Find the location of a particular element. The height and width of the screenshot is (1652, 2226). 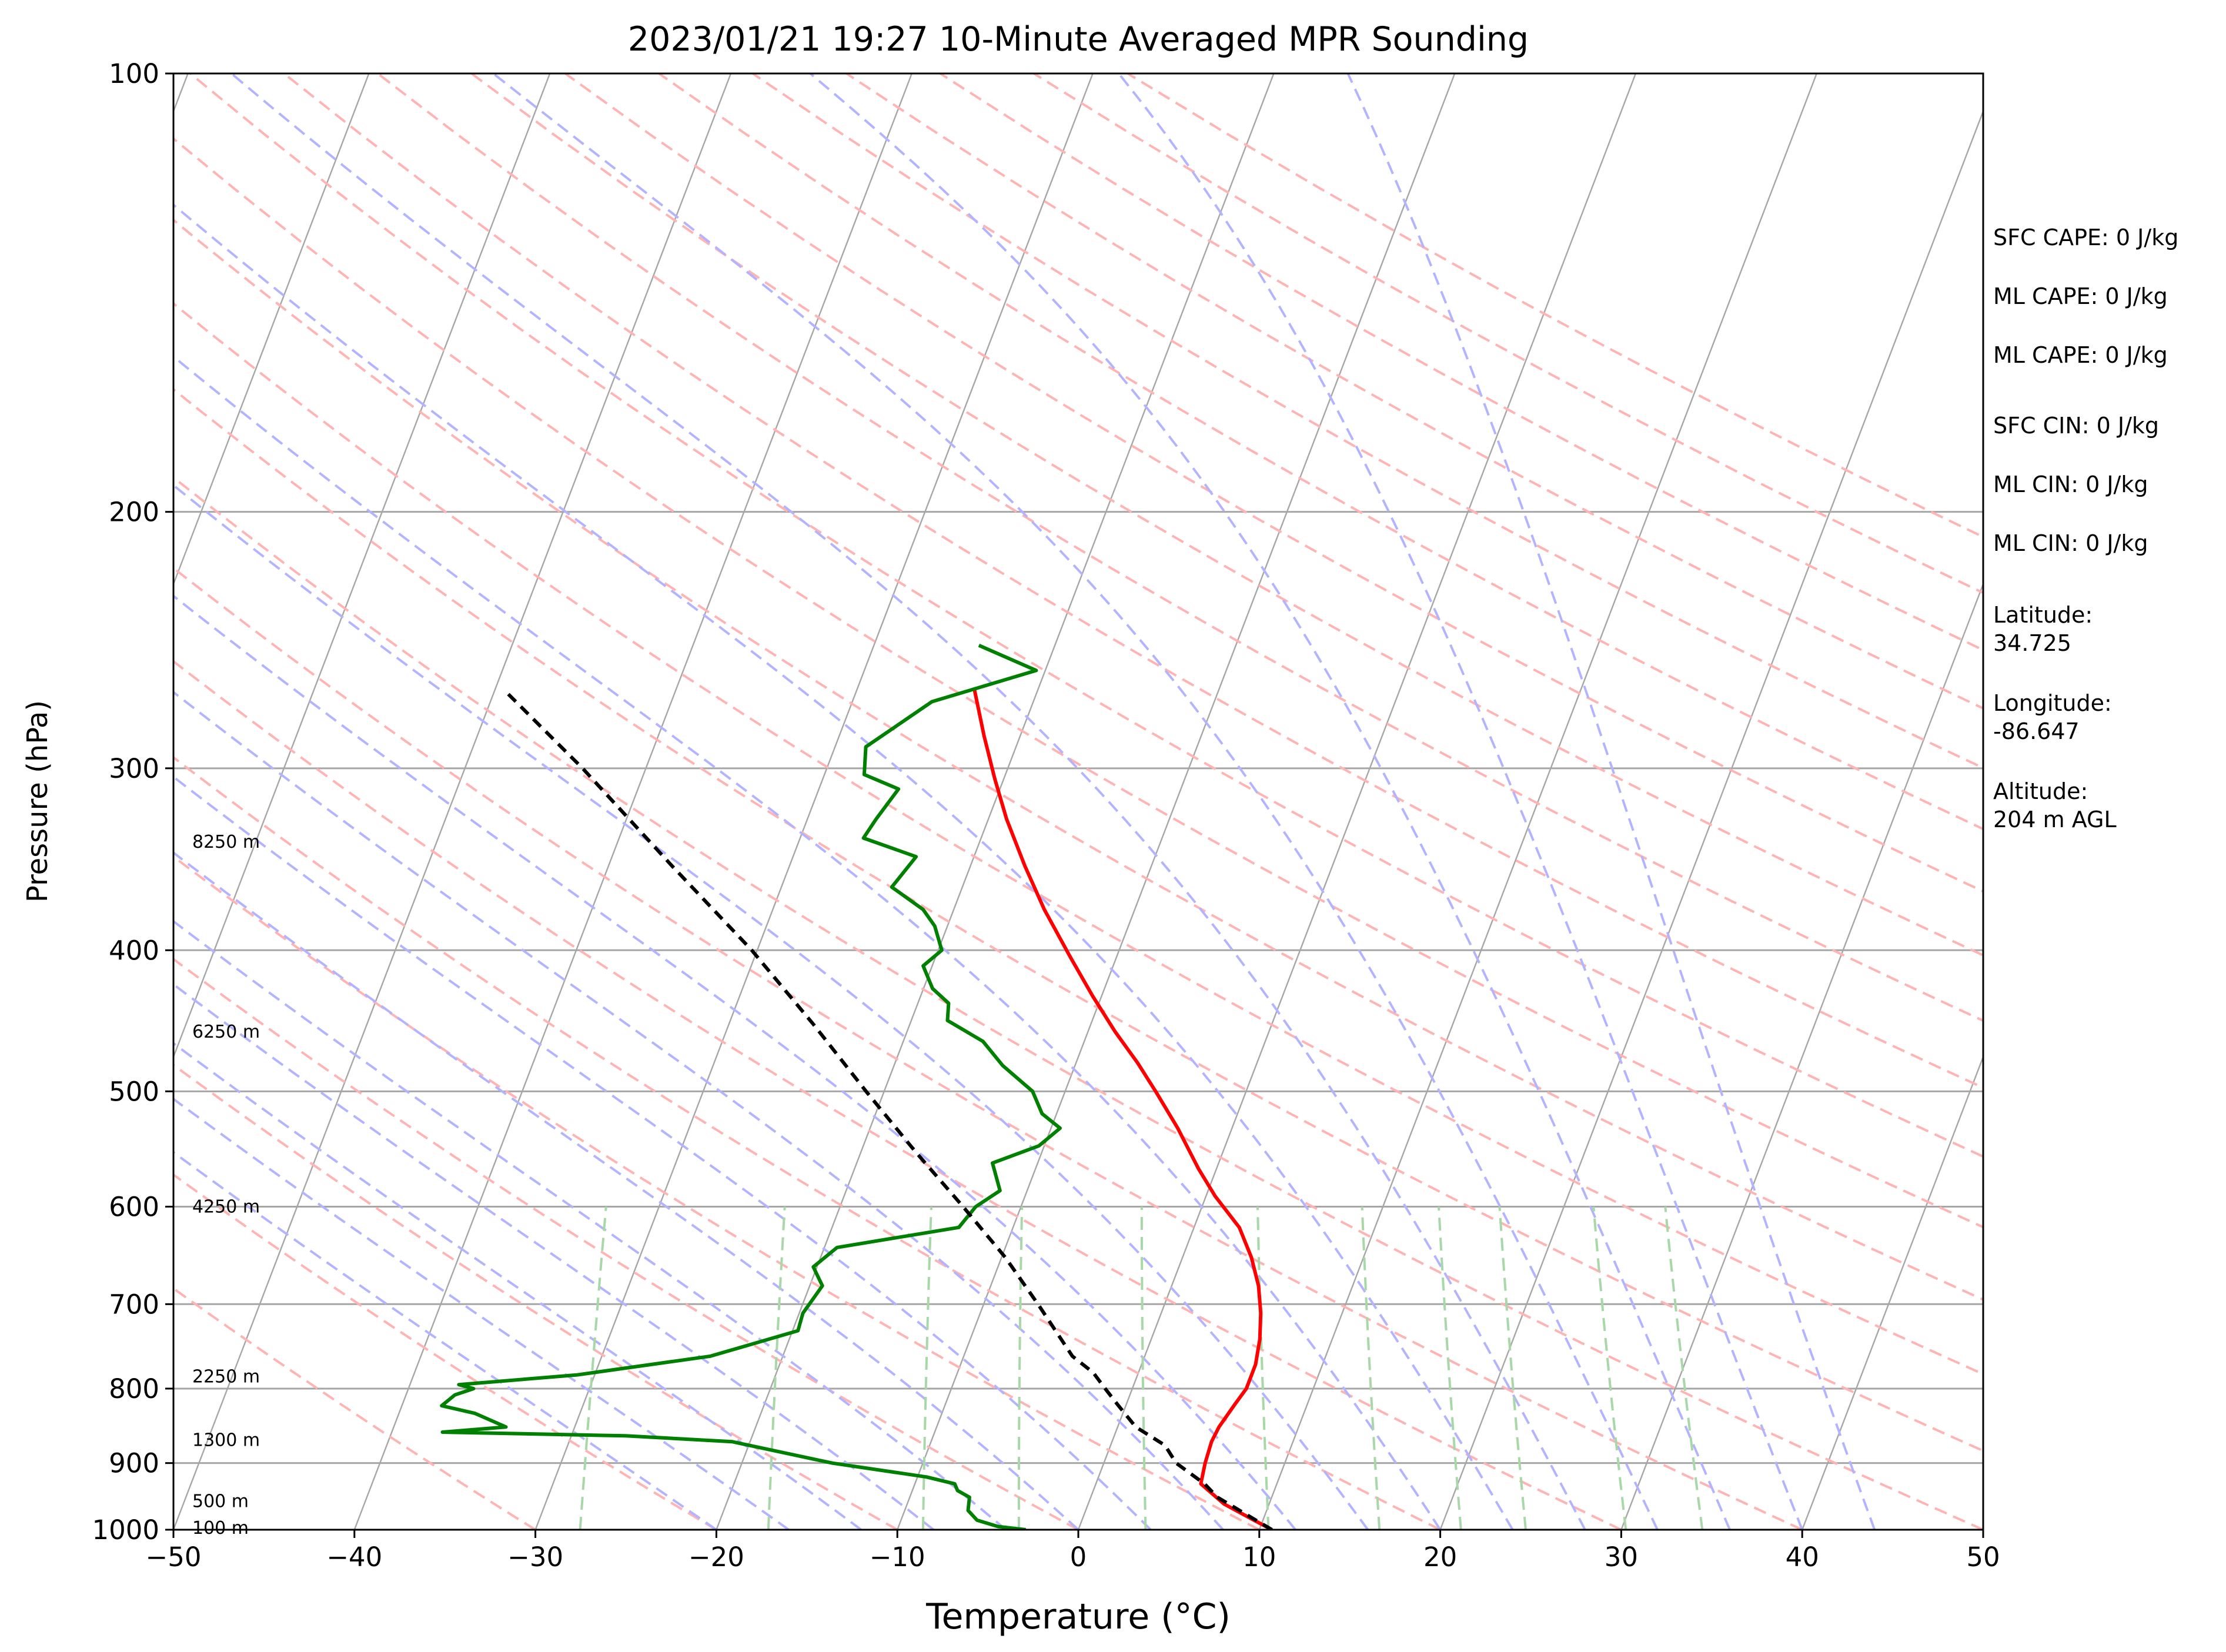

y-tick-label: 400 is located at coordinates (134, 951).